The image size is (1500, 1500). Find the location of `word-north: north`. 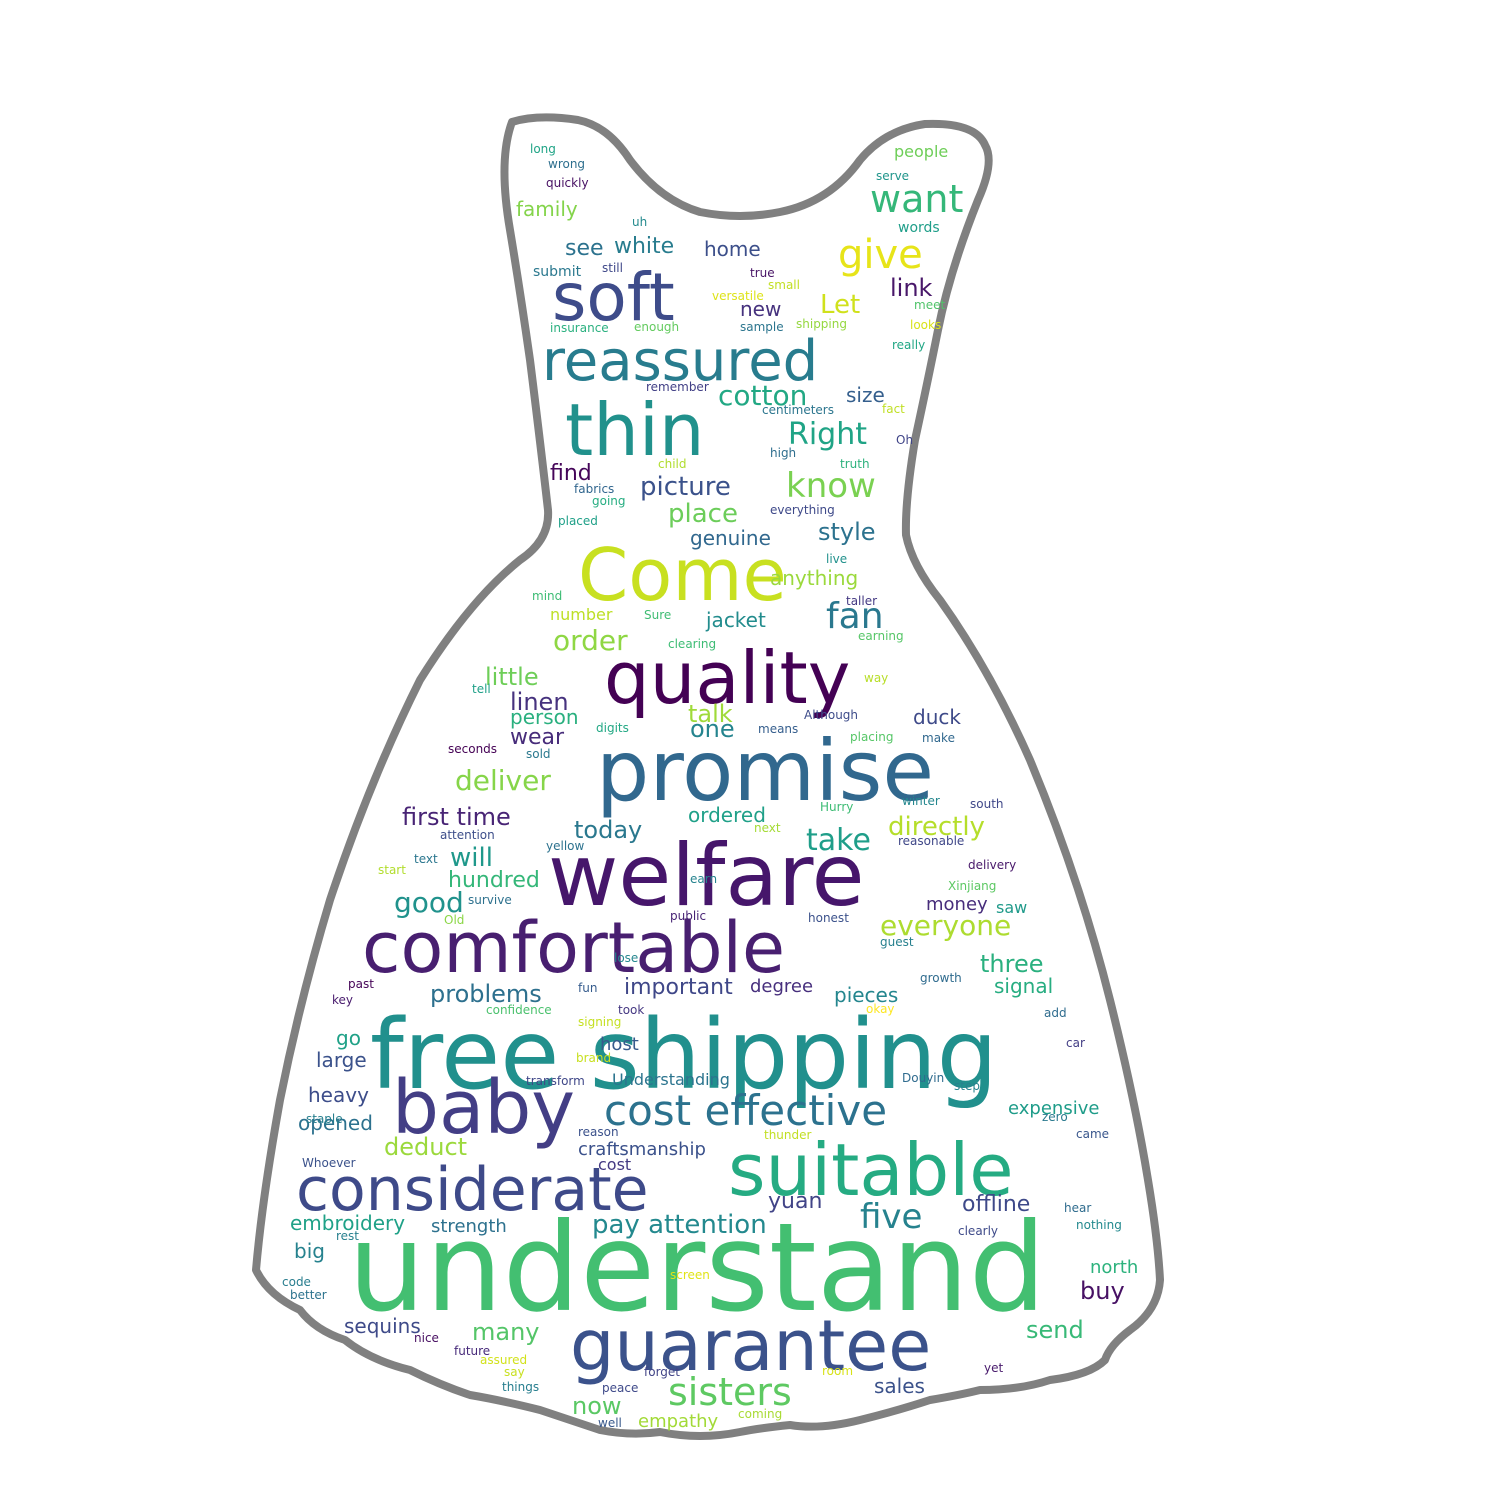

word-north: north is located at coordinates (1114, 1267).